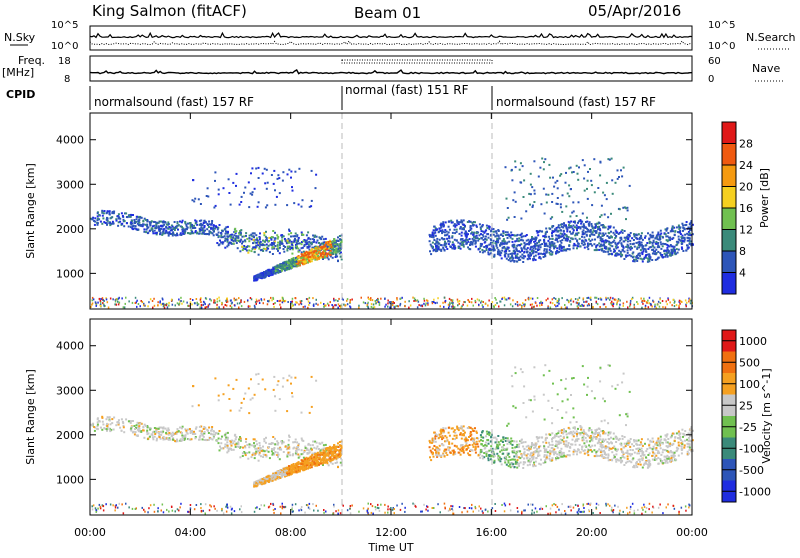 The height and width of the screenshot is (558, 800). I want to click on nsearch-tick-top: 10^5, so click(721, 25).